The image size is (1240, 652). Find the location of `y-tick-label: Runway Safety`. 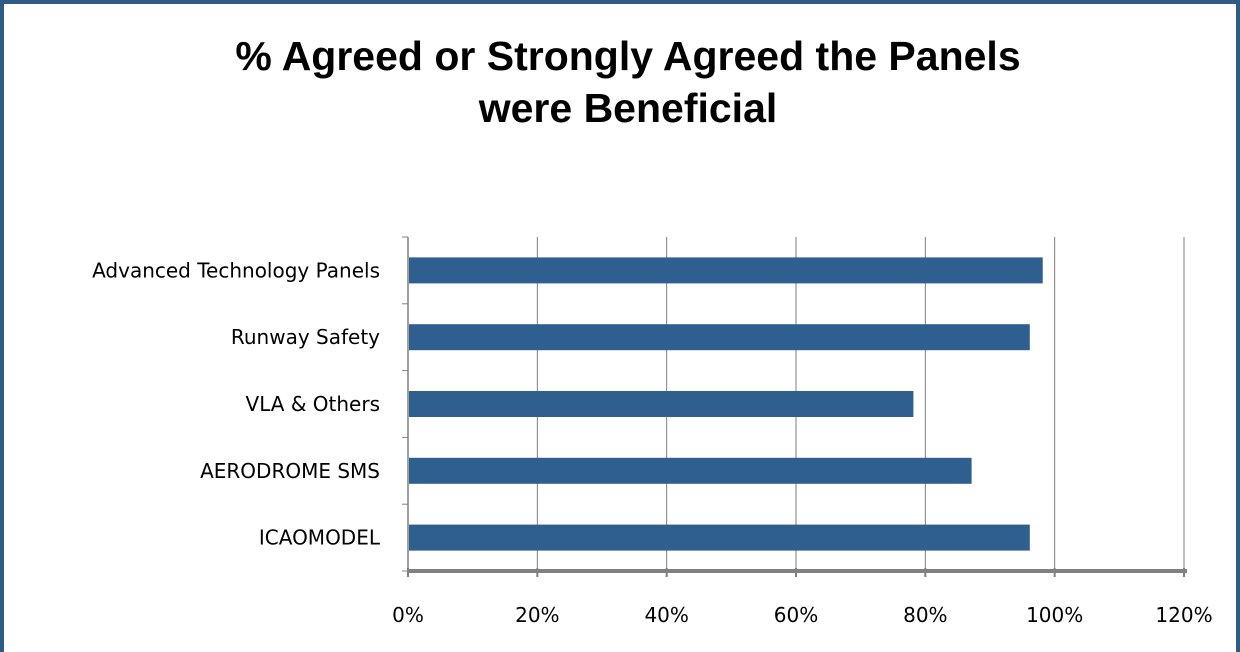

y-tick-label: Runway Safety is located at coordinates (305, 337).